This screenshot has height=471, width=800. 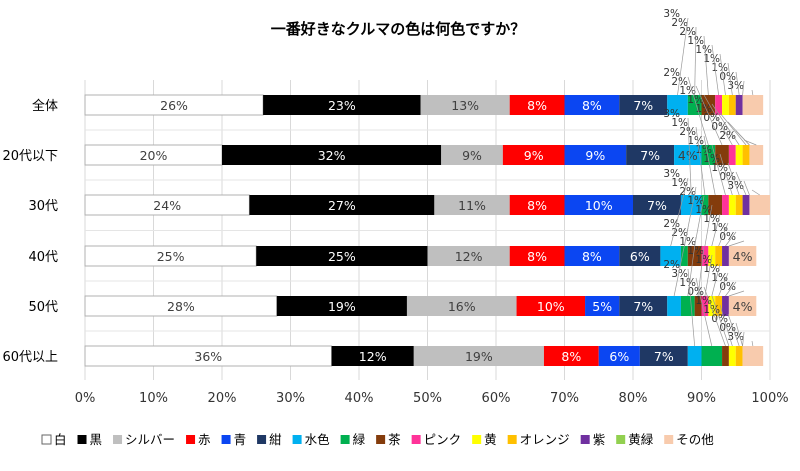 I want to click on legend-label: 紺, so click(x=275, y=439).